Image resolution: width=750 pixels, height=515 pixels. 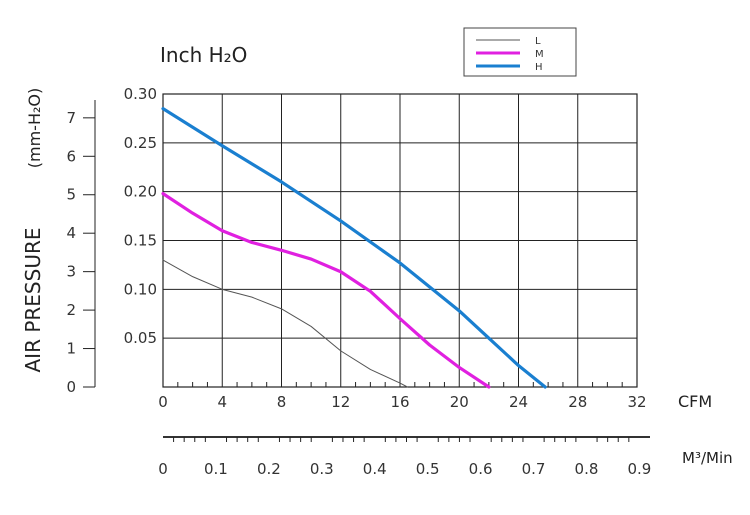 I want to click on y-tick-label: 0.15, so click(x=140, y=241).